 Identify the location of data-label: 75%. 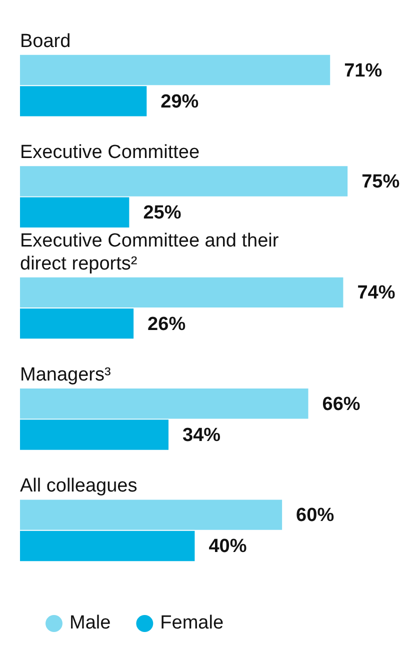
(381, 181).